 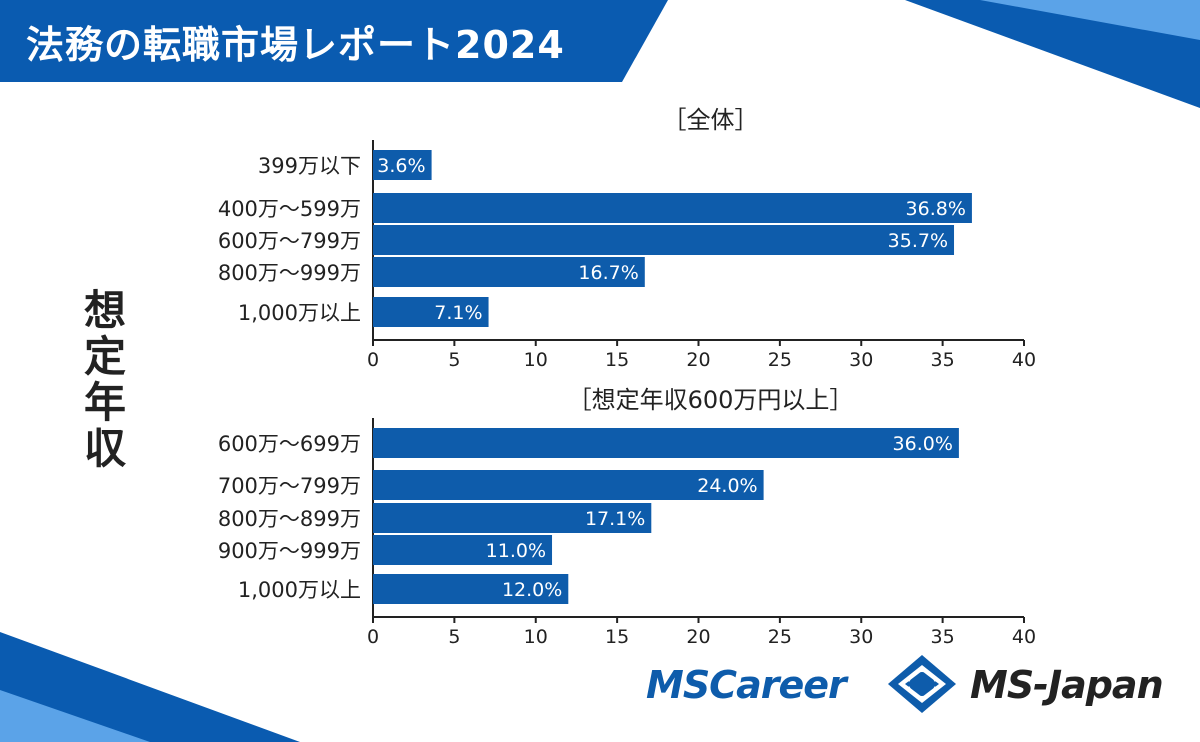 What do you see at coordinates (289, 444) in the screenshot?
I see `category-label: 600万～699万` at bounding box center [289, 444].